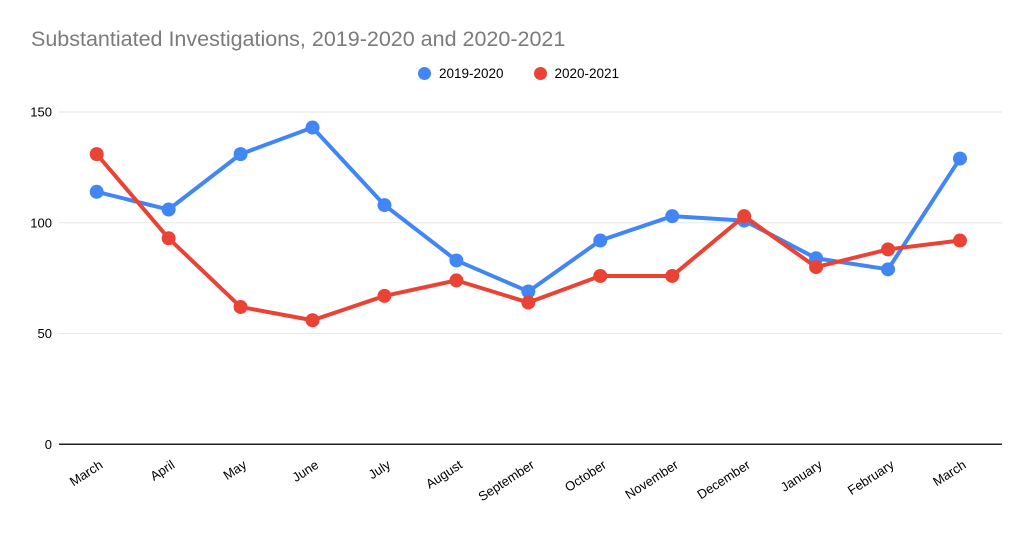 This screenshot has width=1023, height=539. Describe the element at coordinates (305, 471) in the screenshot. I see `x-axis-tick-label: June` at that location.